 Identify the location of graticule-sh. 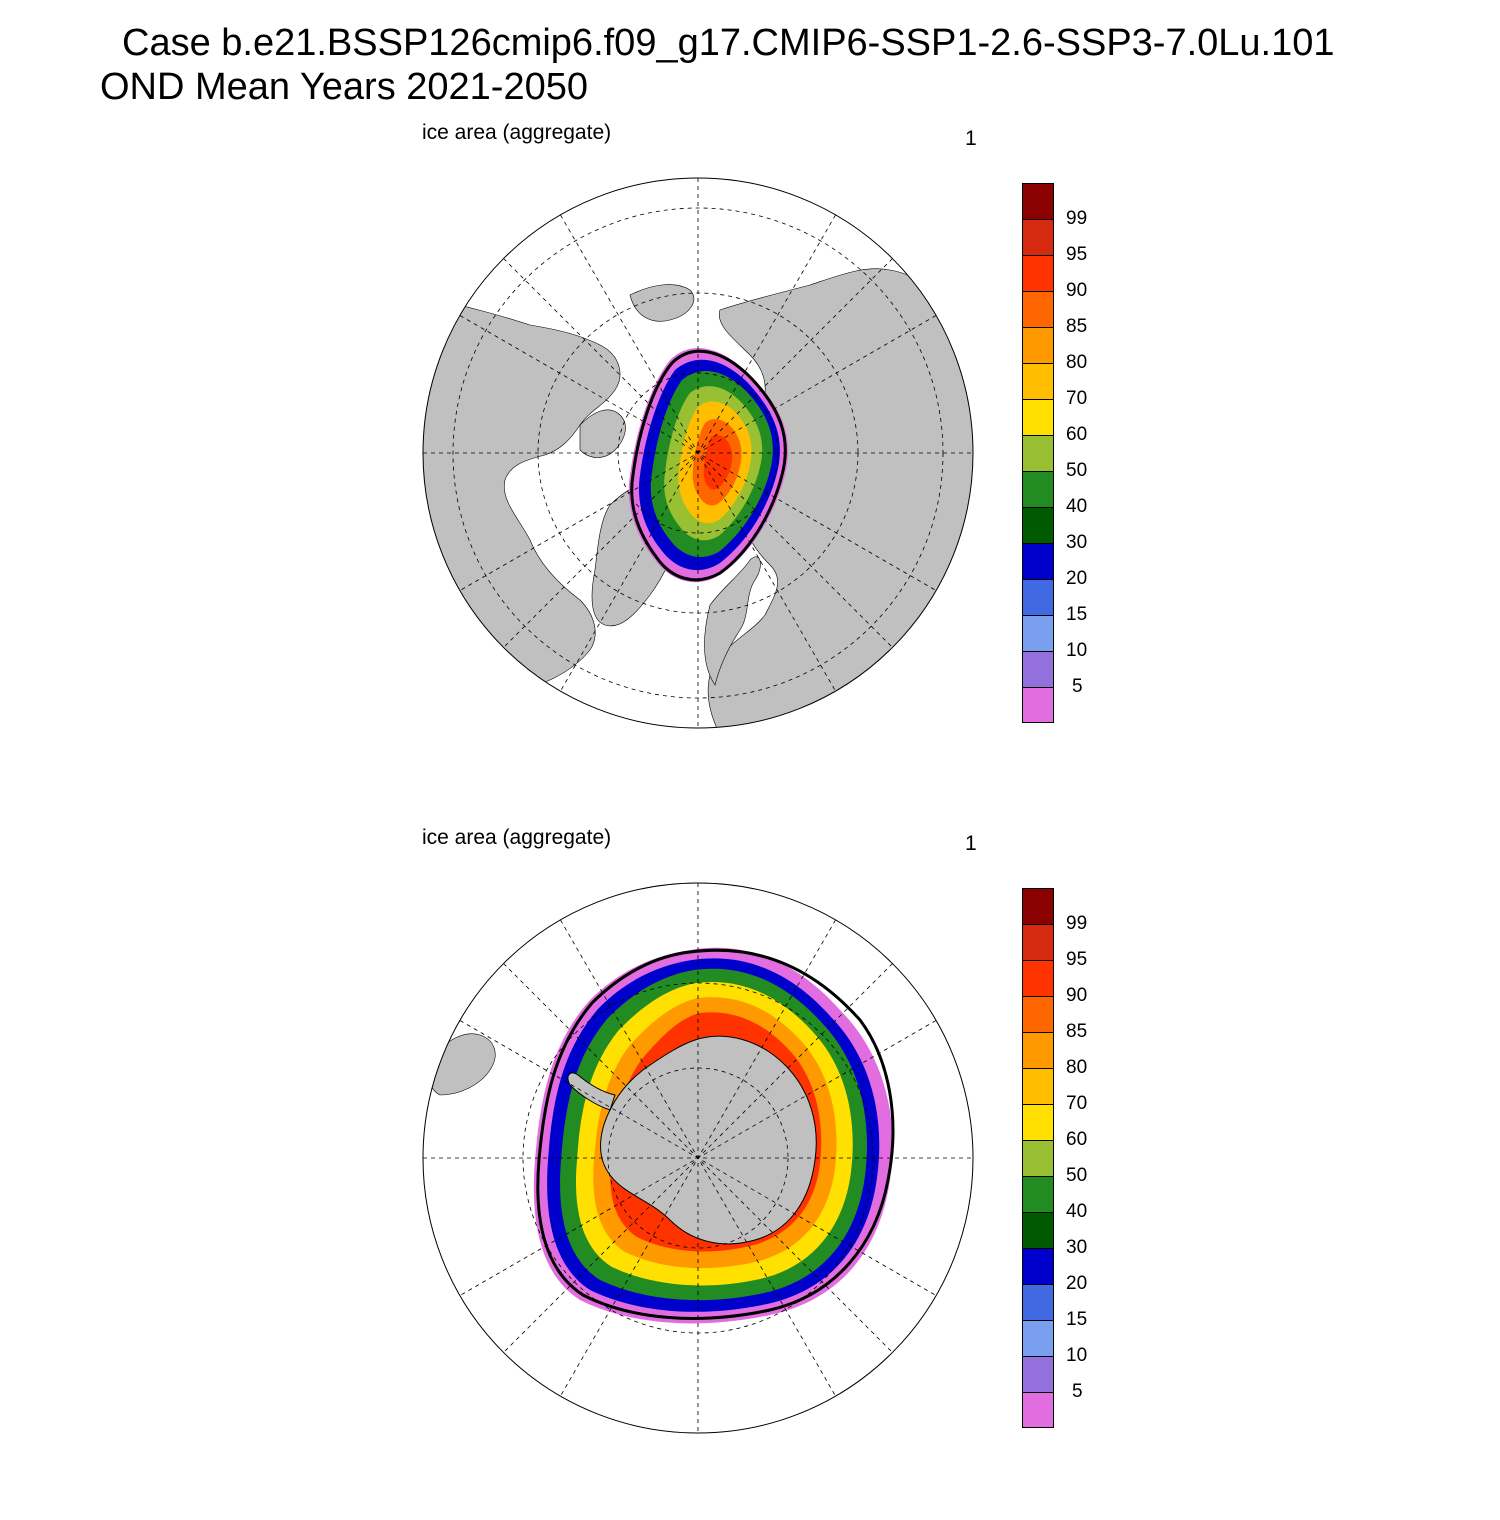
(698, 1158).